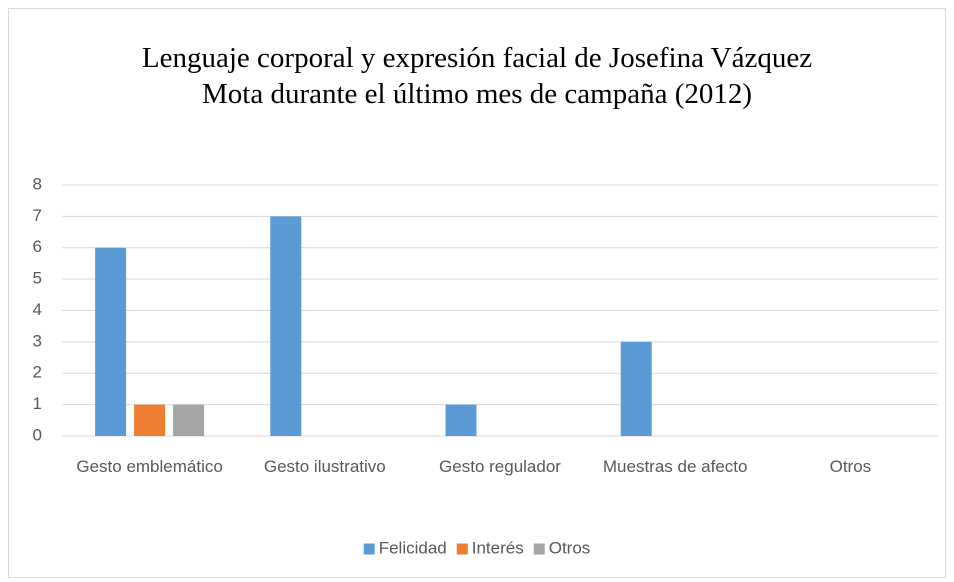  What do you see at coordinates (37, 309) in the screenshot?
I see `y-tick-label: 4` at bounding box center [37, 309].